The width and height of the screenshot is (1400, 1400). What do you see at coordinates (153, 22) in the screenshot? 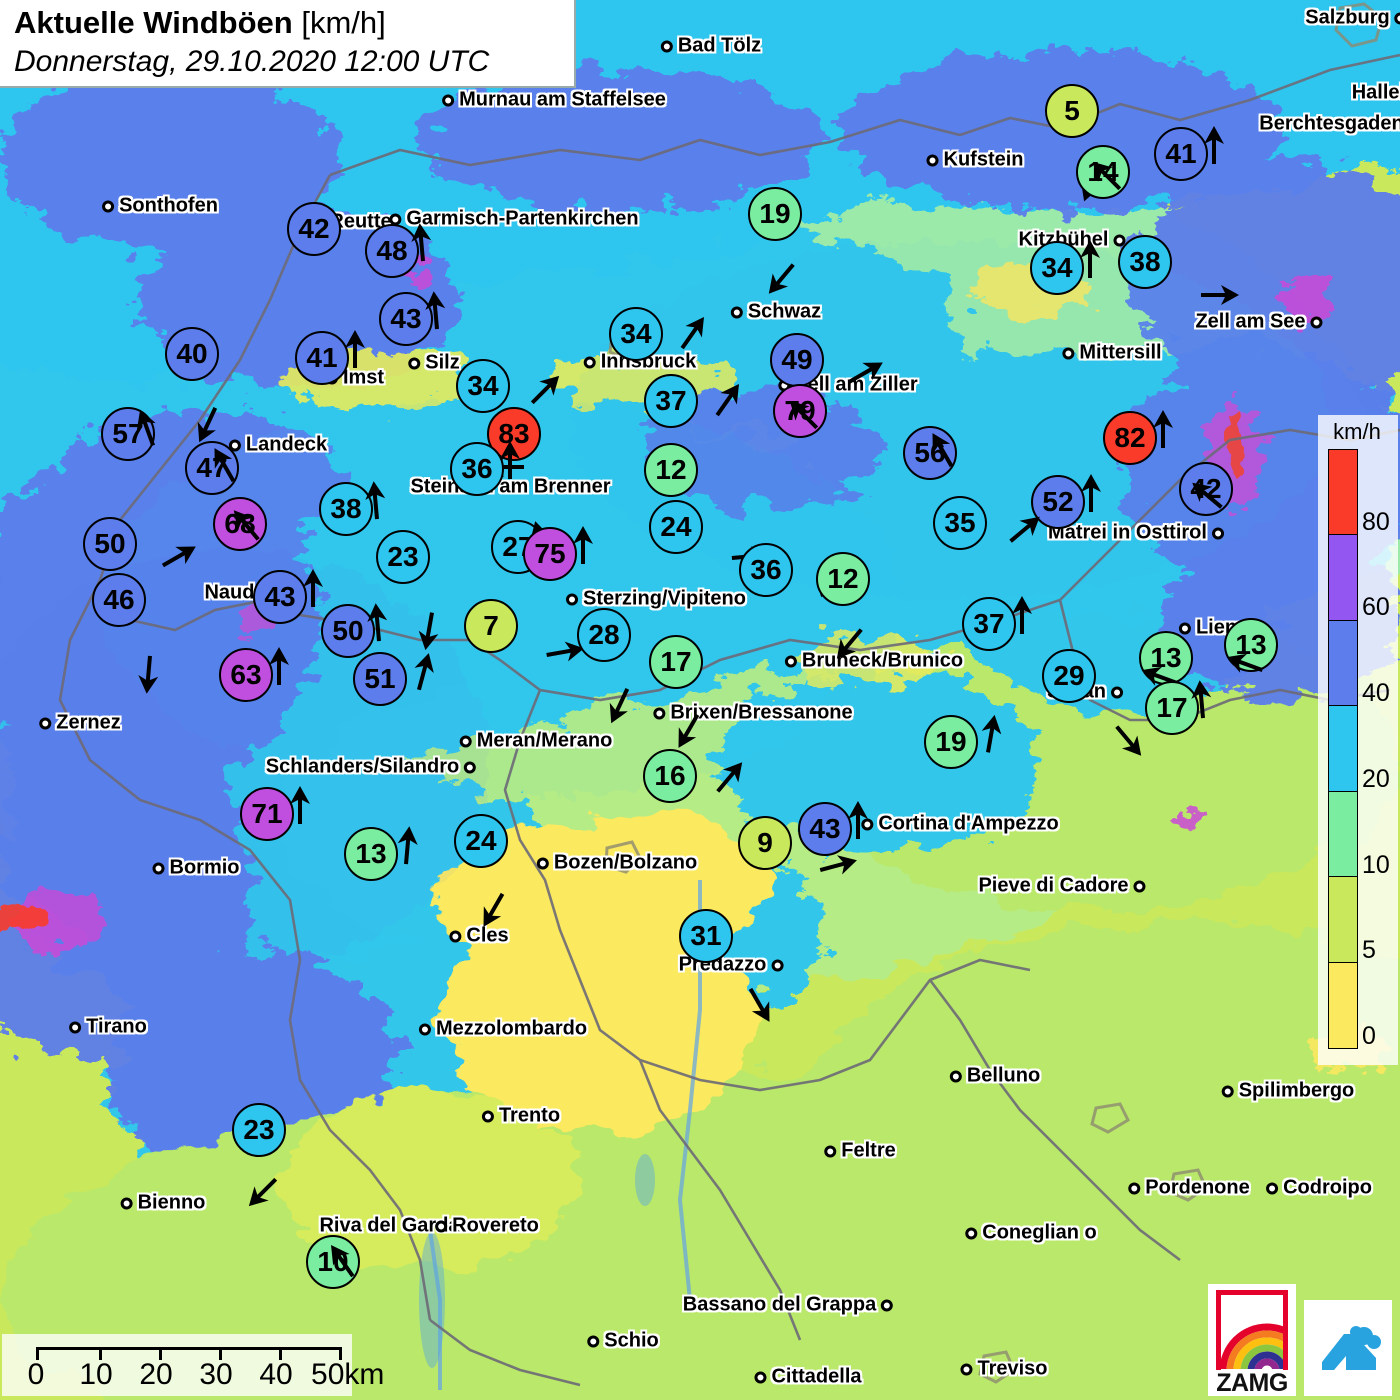
I see `title-text: Aktuelle Windböen` at bounding box center [153, 22].